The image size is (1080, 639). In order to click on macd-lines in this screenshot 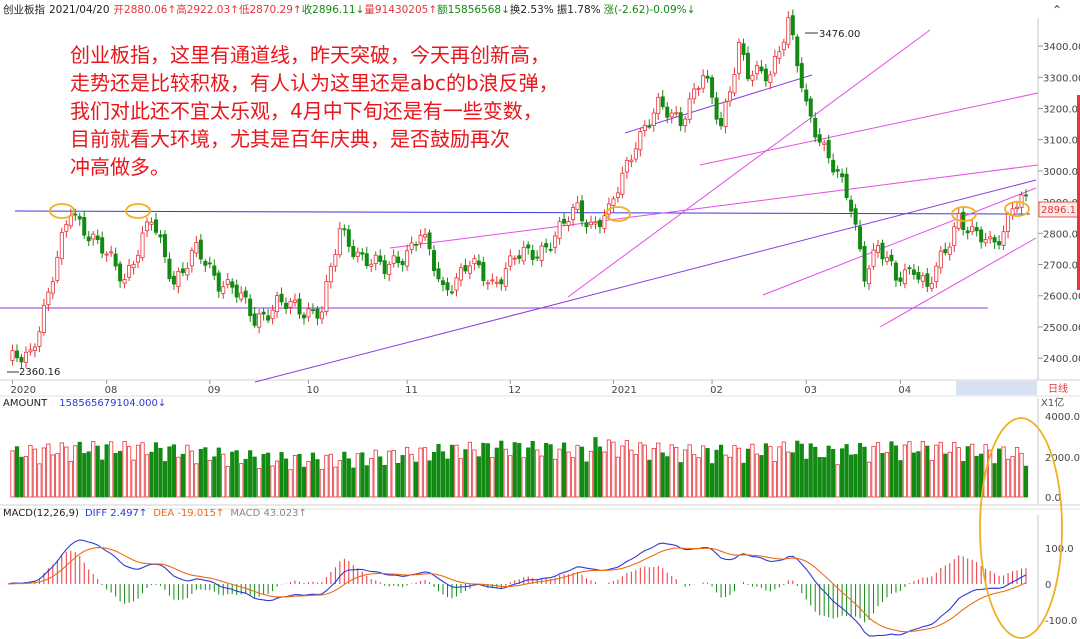, I will do `click(517, 588)`.